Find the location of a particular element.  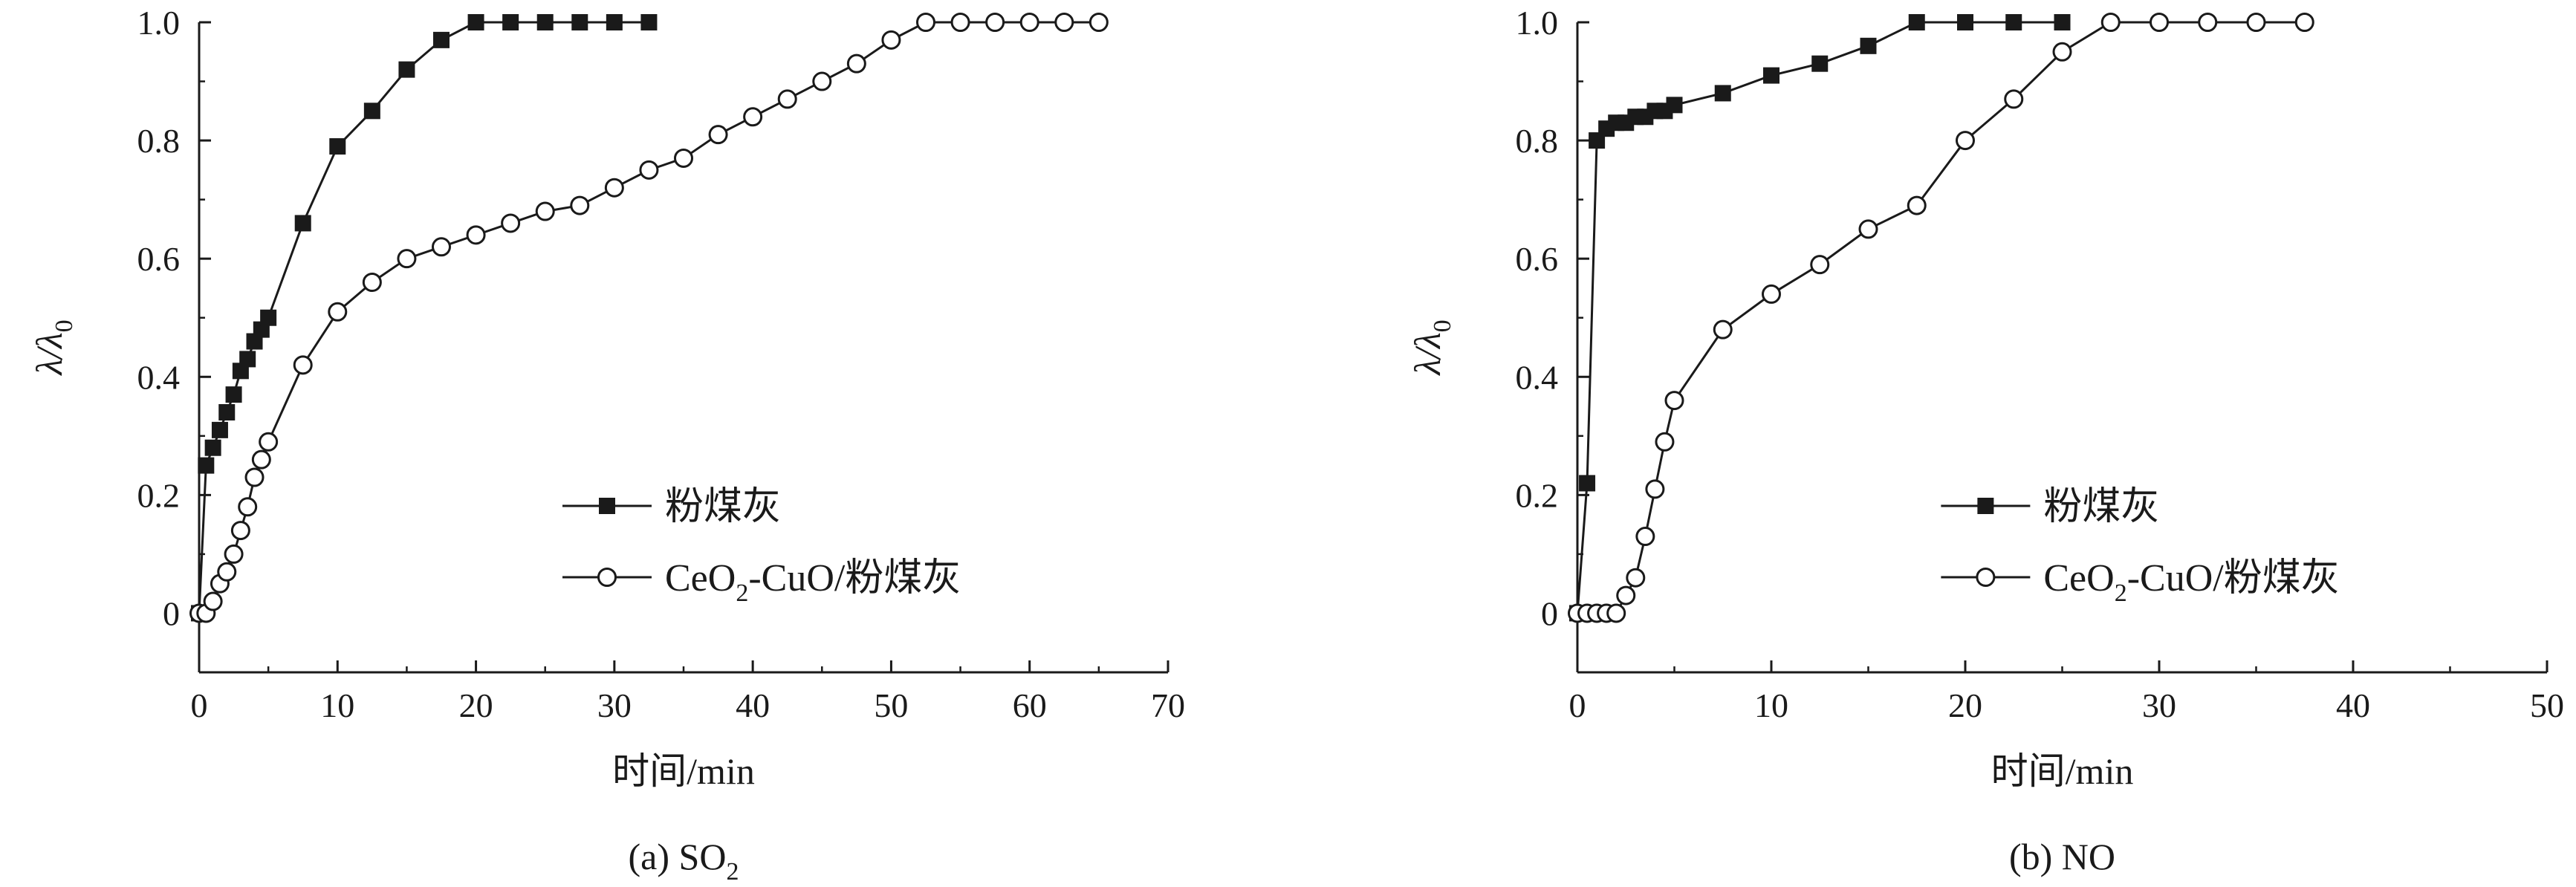

x-tick-label: 70 is located at coordinates (1168, 705).